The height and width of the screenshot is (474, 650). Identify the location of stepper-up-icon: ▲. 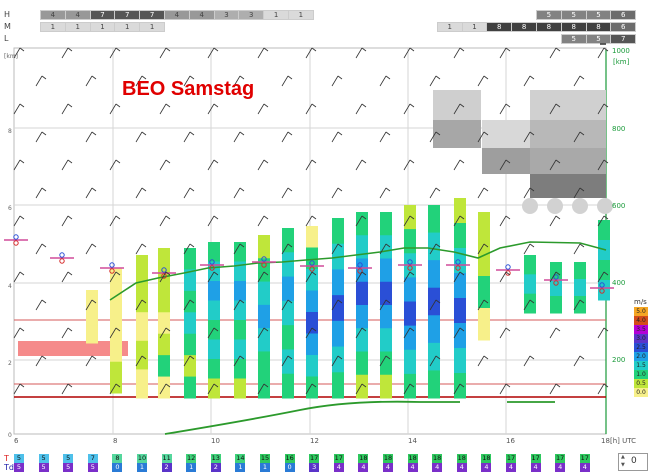
(623, 457).